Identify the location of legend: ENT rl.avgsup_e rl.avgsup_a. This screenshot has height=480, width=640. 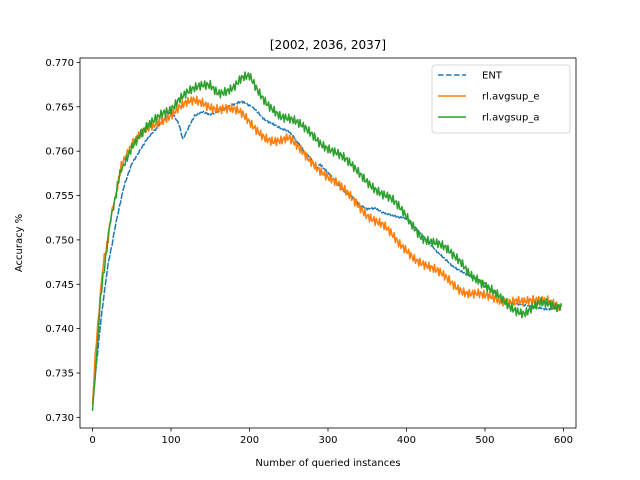
(501, 99).